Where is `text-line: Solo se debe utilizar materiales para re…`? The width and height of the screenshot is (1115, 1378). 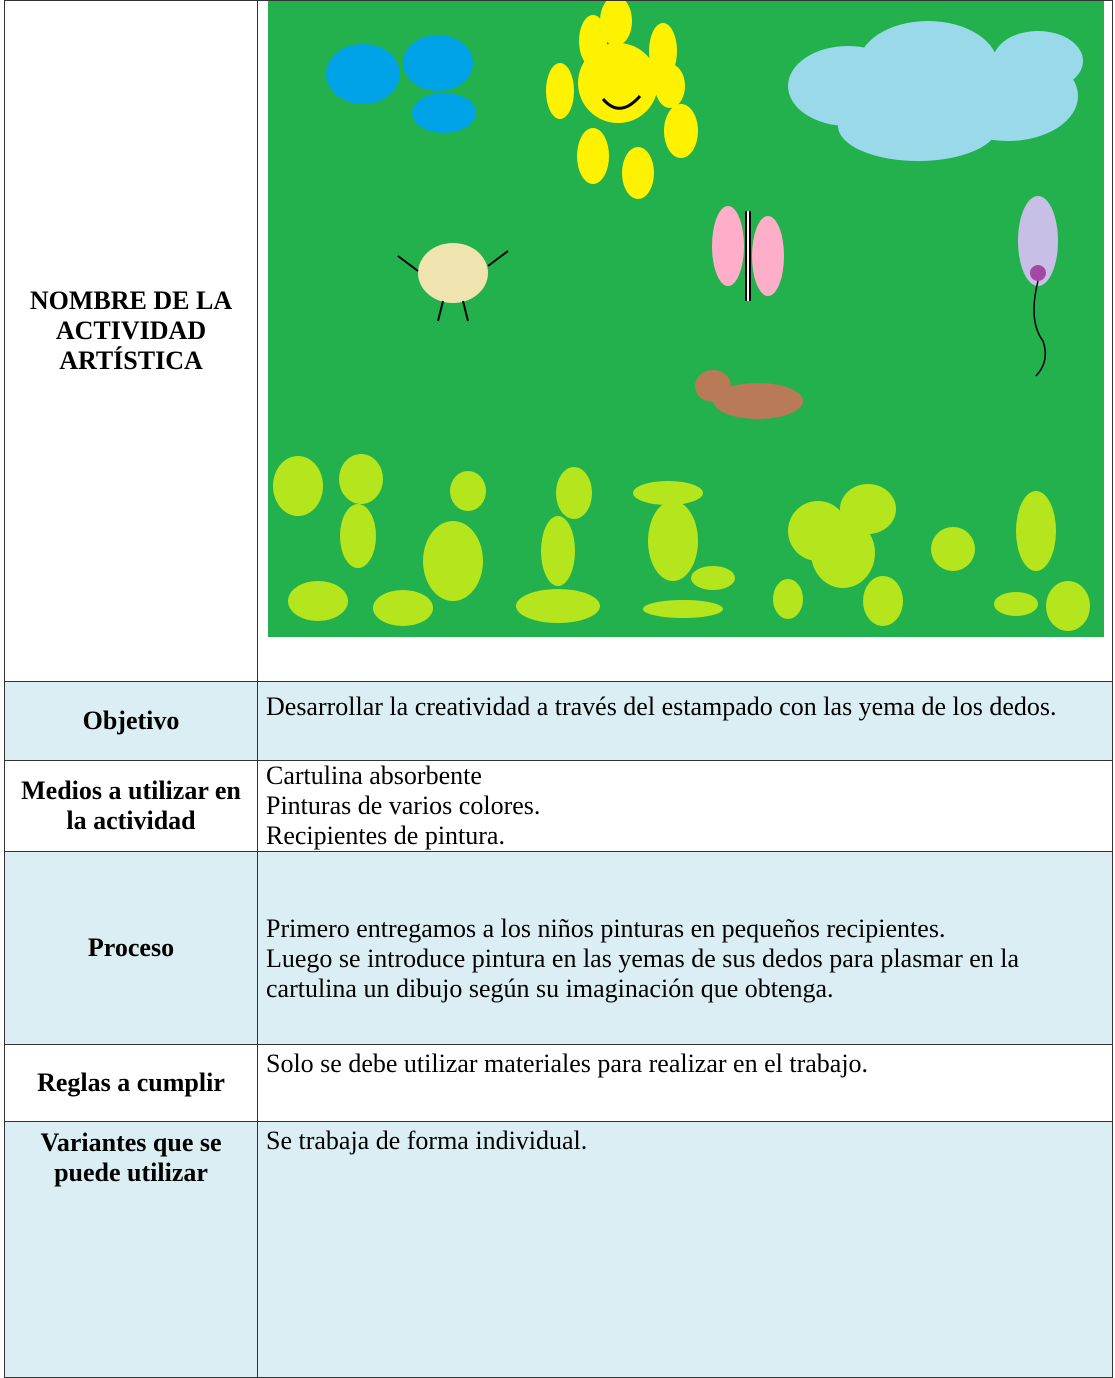 text-line: Solo se debe utilizar materiales para re… is located at coordinates (567, 1063).